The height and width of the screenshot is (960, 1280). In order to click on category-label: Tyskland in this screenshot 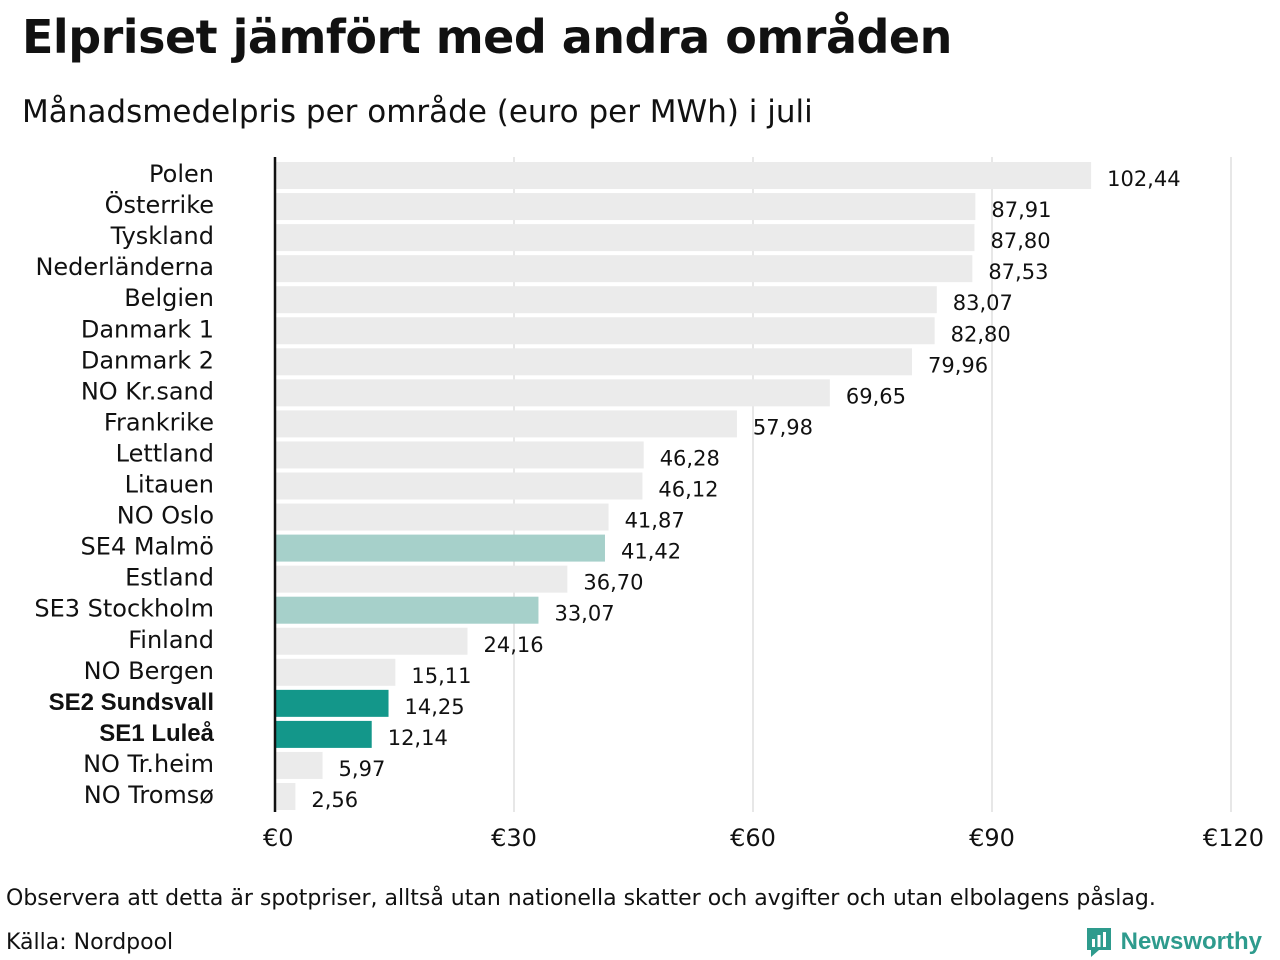, I will do `click(162, 236)`.